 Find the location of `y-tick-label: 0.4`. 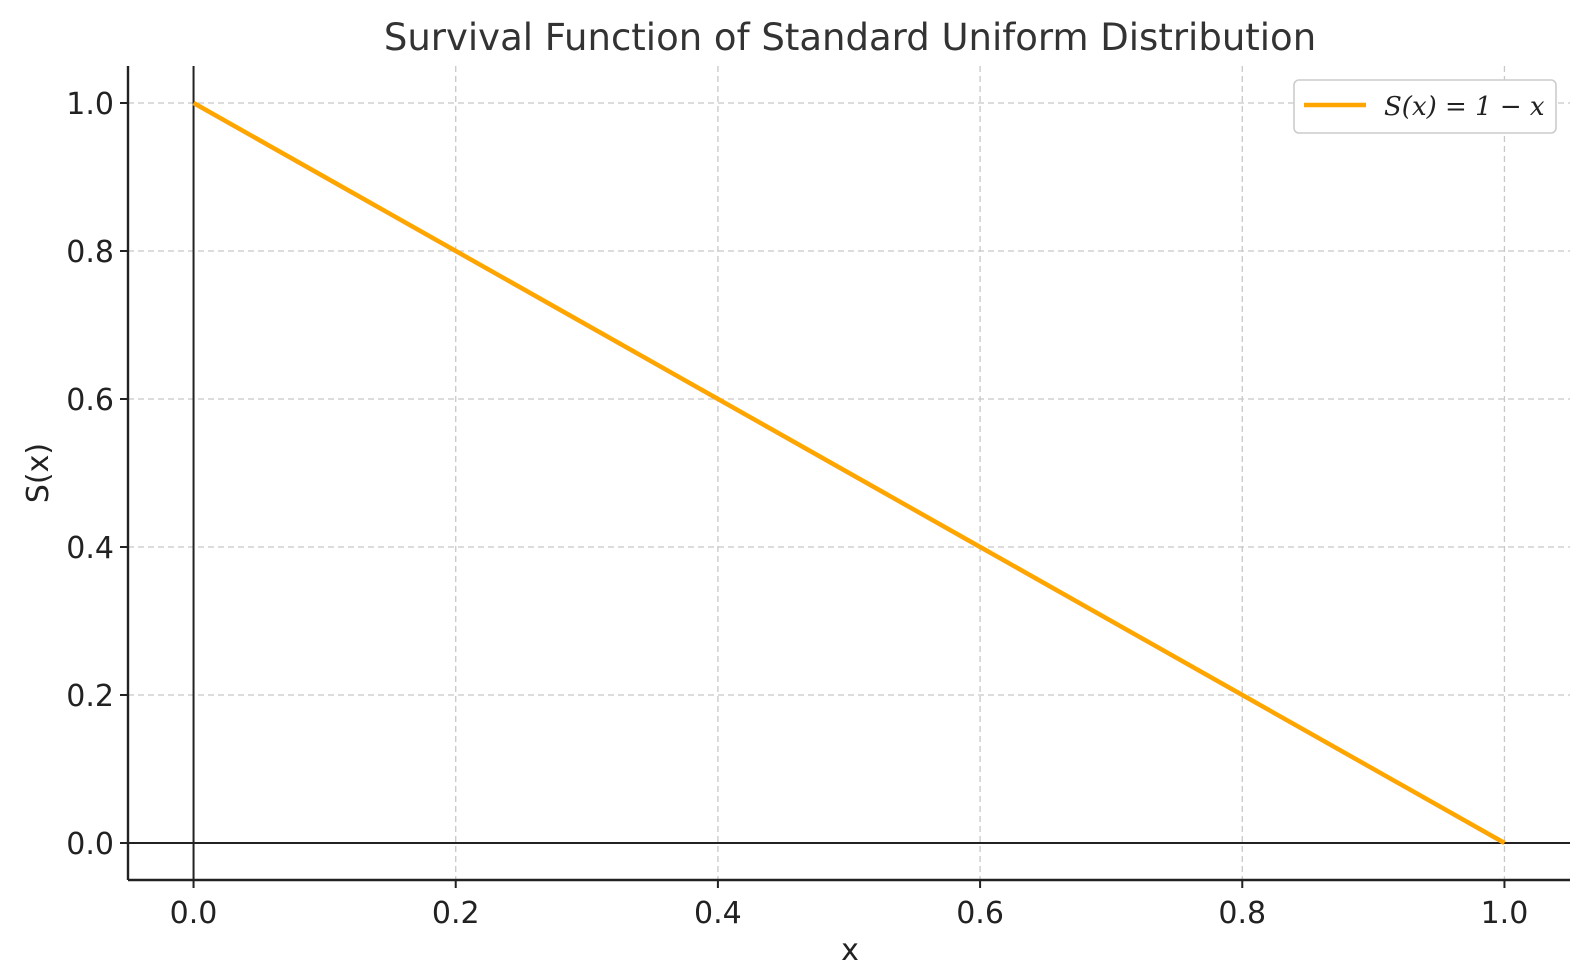

y-tick-label: 0.4 is located at coordinates (90, 548).